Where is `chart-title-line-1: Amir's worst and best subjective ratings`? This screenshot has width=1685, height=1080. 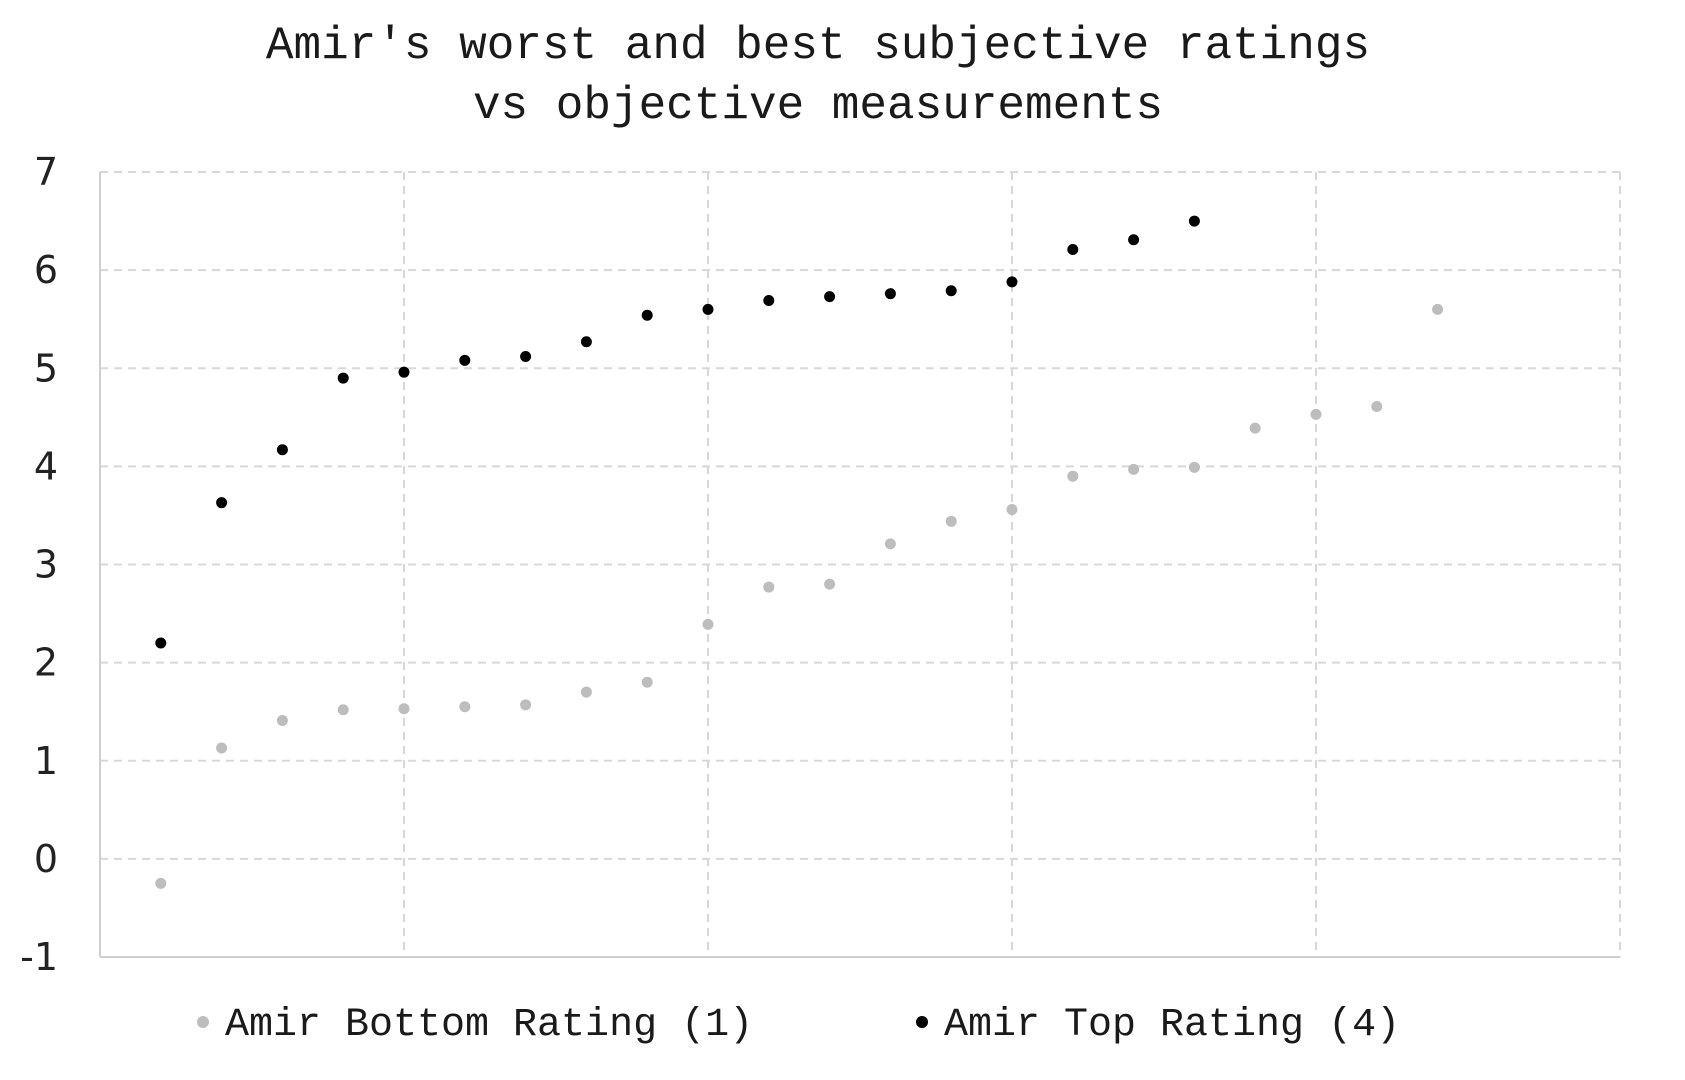 chart-title-line-1: Amir's worst and best subjective ratings is located at coordinates (818, 46).